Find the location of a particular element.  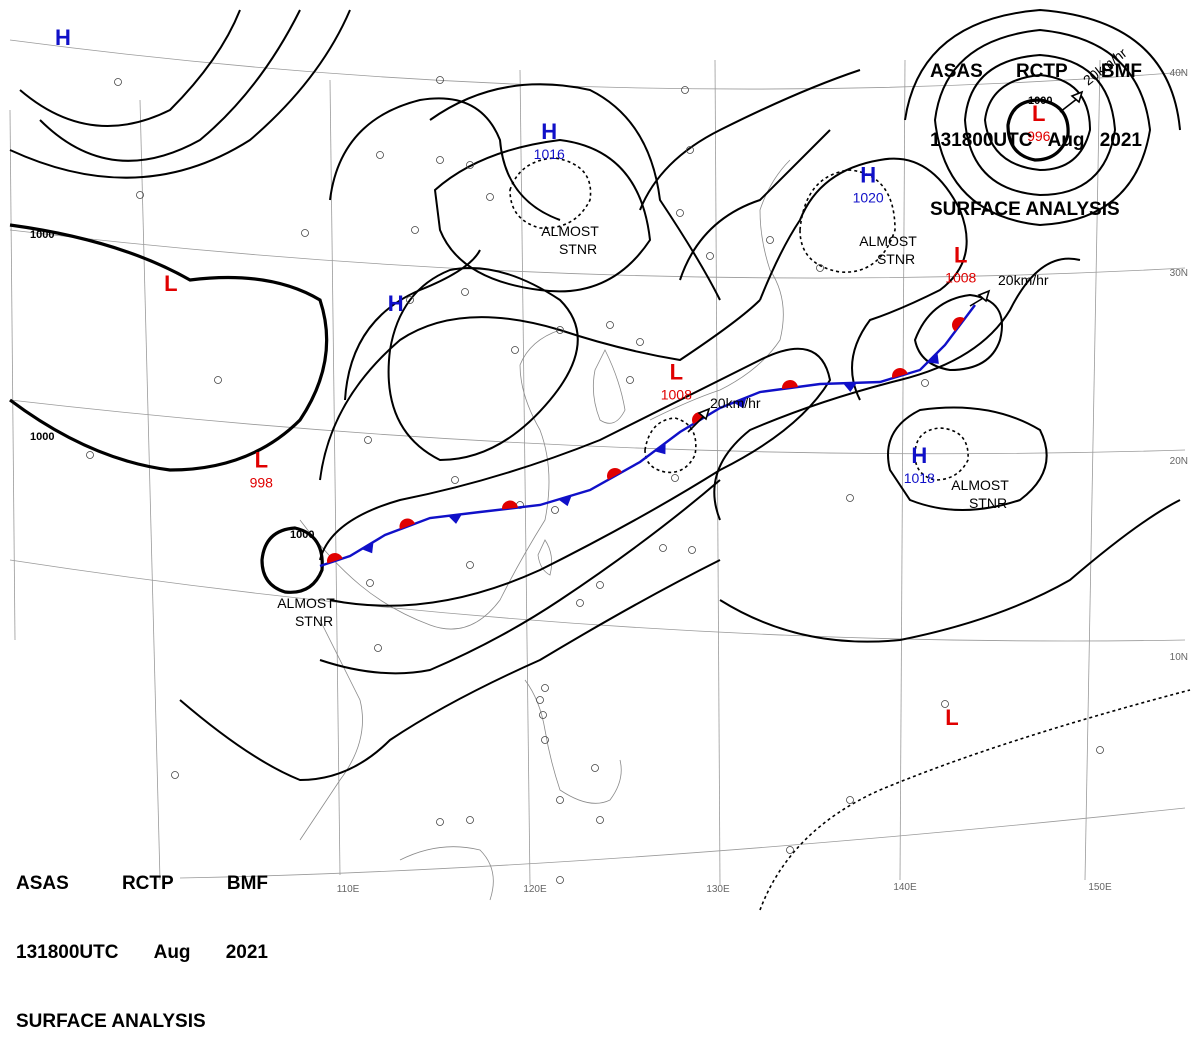

header-bottom-title: SURFACE ANALYSIS is located at coordinates (111, 1021).